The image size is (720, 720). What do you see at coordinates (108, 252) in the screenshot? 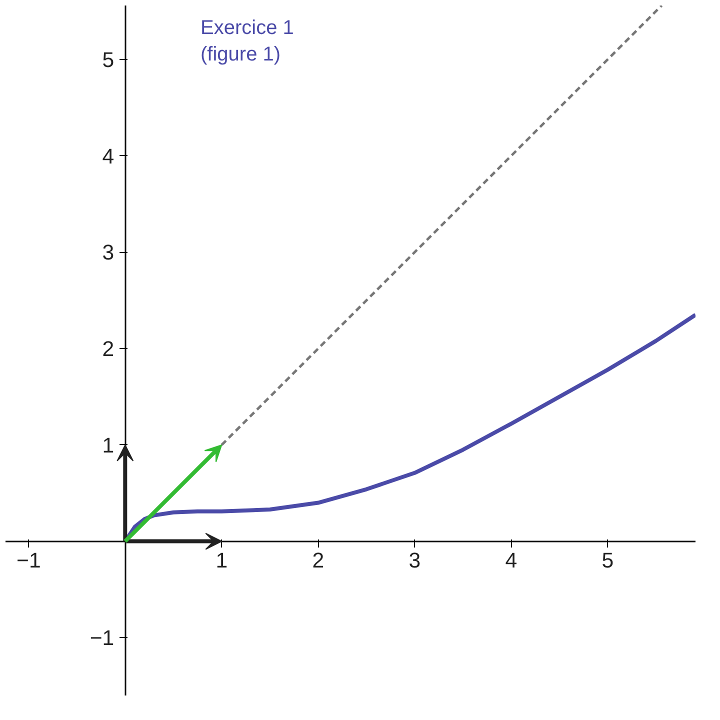
I see `y-tick-label: 3` at bounding box center [108, 252].